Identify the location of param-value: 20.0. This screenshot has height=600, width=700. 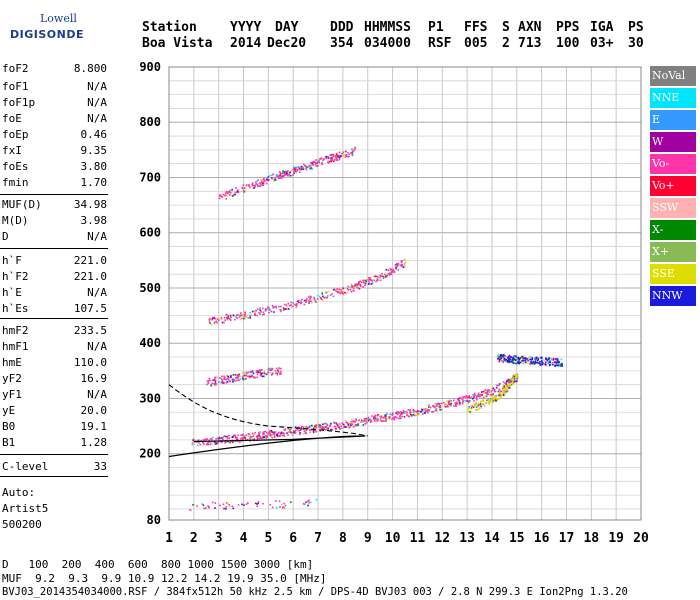
(94, 410).